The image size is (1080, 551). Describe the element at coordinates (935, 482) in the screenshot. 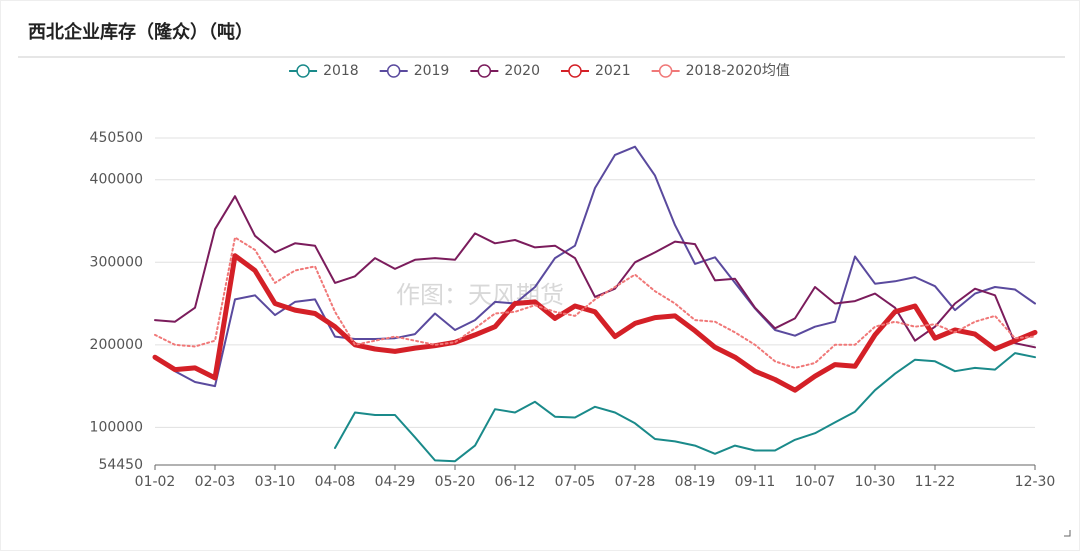

I see `x-tick-label: 11-22` at that location.